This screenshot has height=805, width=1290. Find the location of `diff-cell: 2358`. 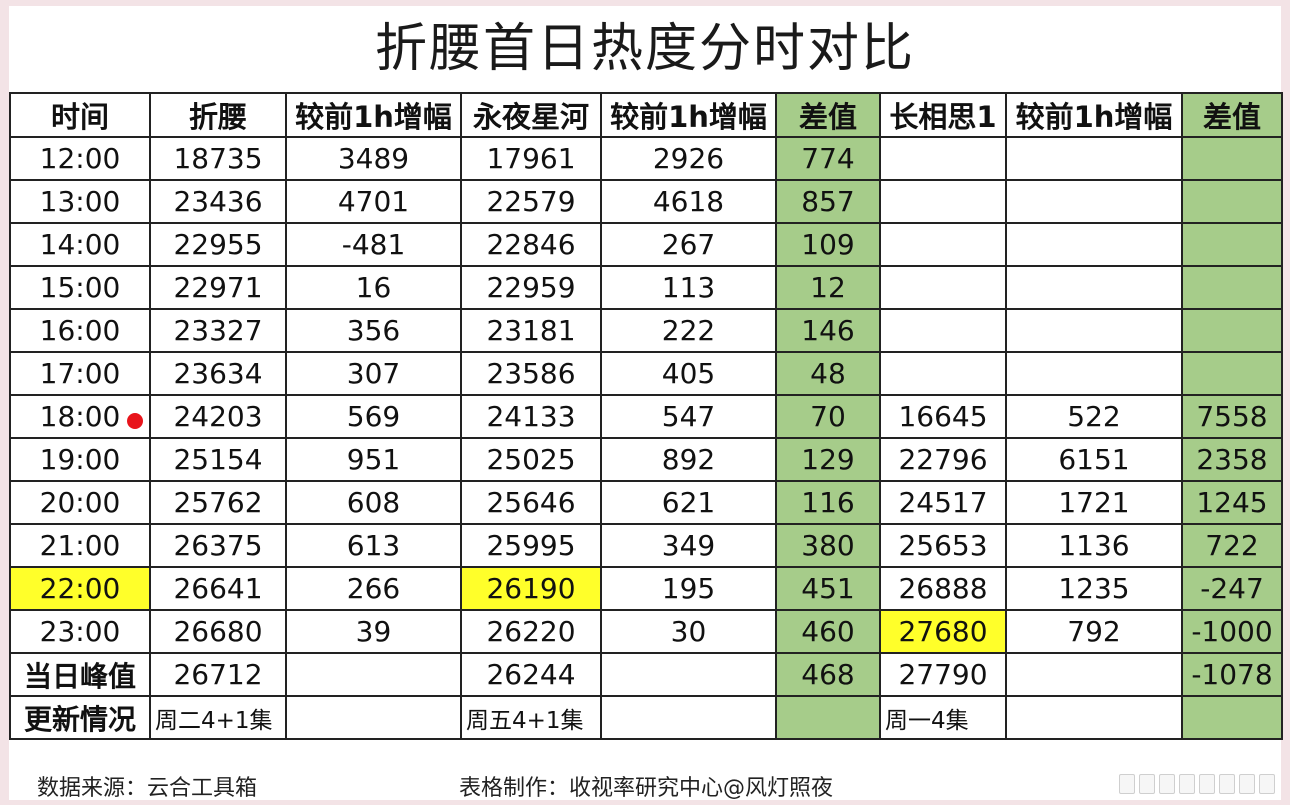

diff-cell: 2358 is located at coordinates (1232, 459).